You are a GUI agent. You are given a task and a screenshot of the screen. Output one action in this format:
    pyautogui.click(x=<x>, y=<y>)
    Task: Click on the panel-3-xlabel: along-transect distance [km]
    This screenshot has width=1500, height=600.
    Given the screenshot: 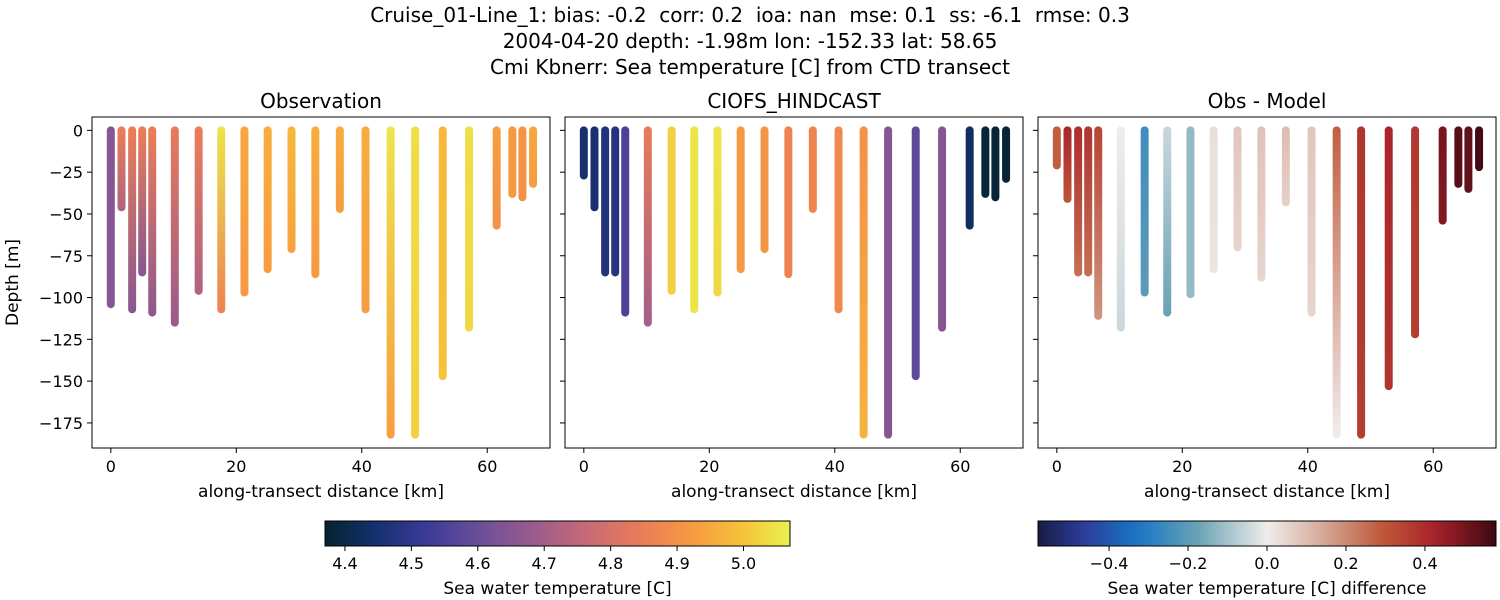 What is the action you would take?
    pyautogui.click(x=1267, y=492)
    